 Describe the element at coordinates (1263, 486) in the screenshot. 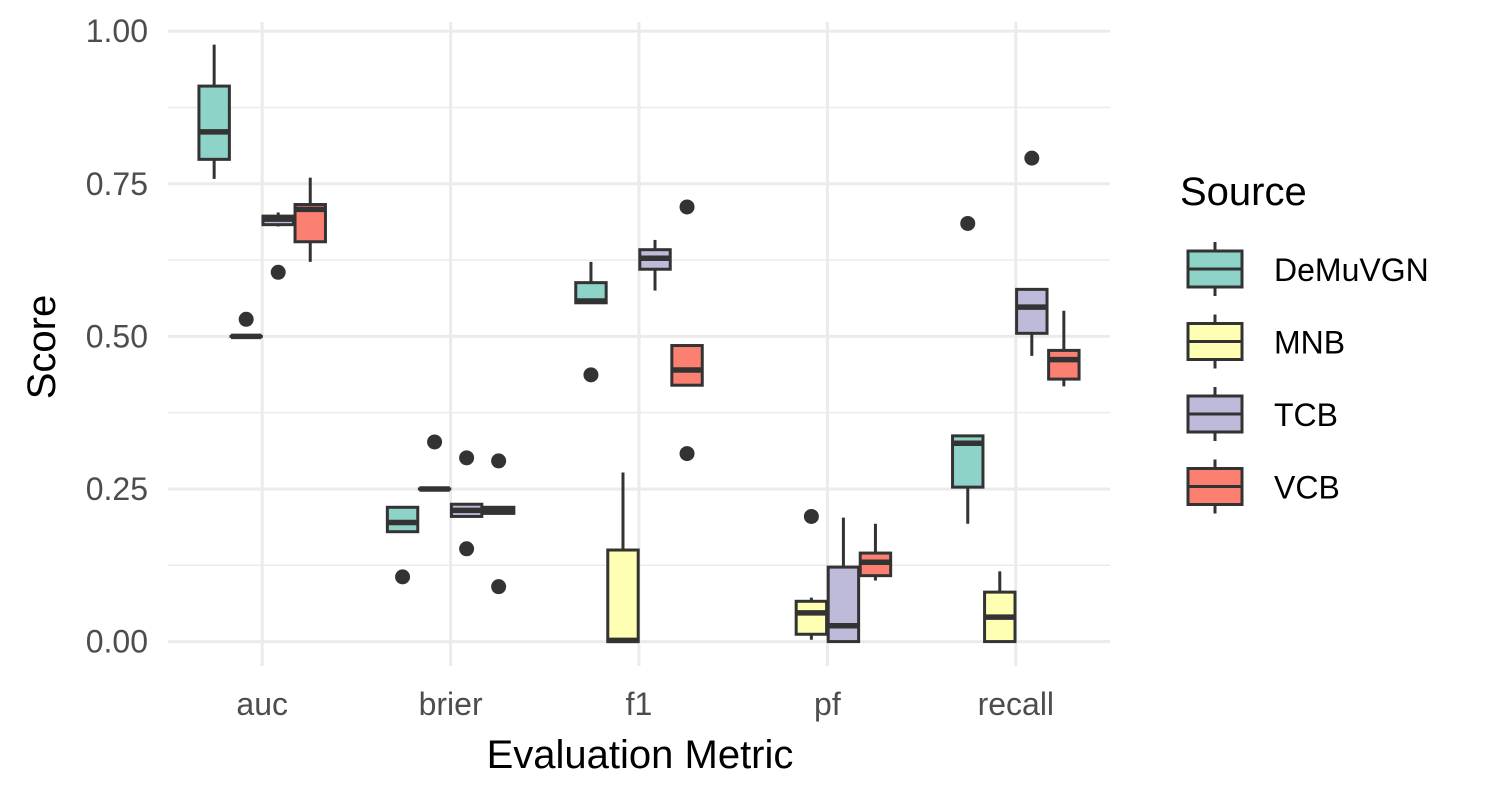

I see `legend-item-vcb: VCB` at that location.